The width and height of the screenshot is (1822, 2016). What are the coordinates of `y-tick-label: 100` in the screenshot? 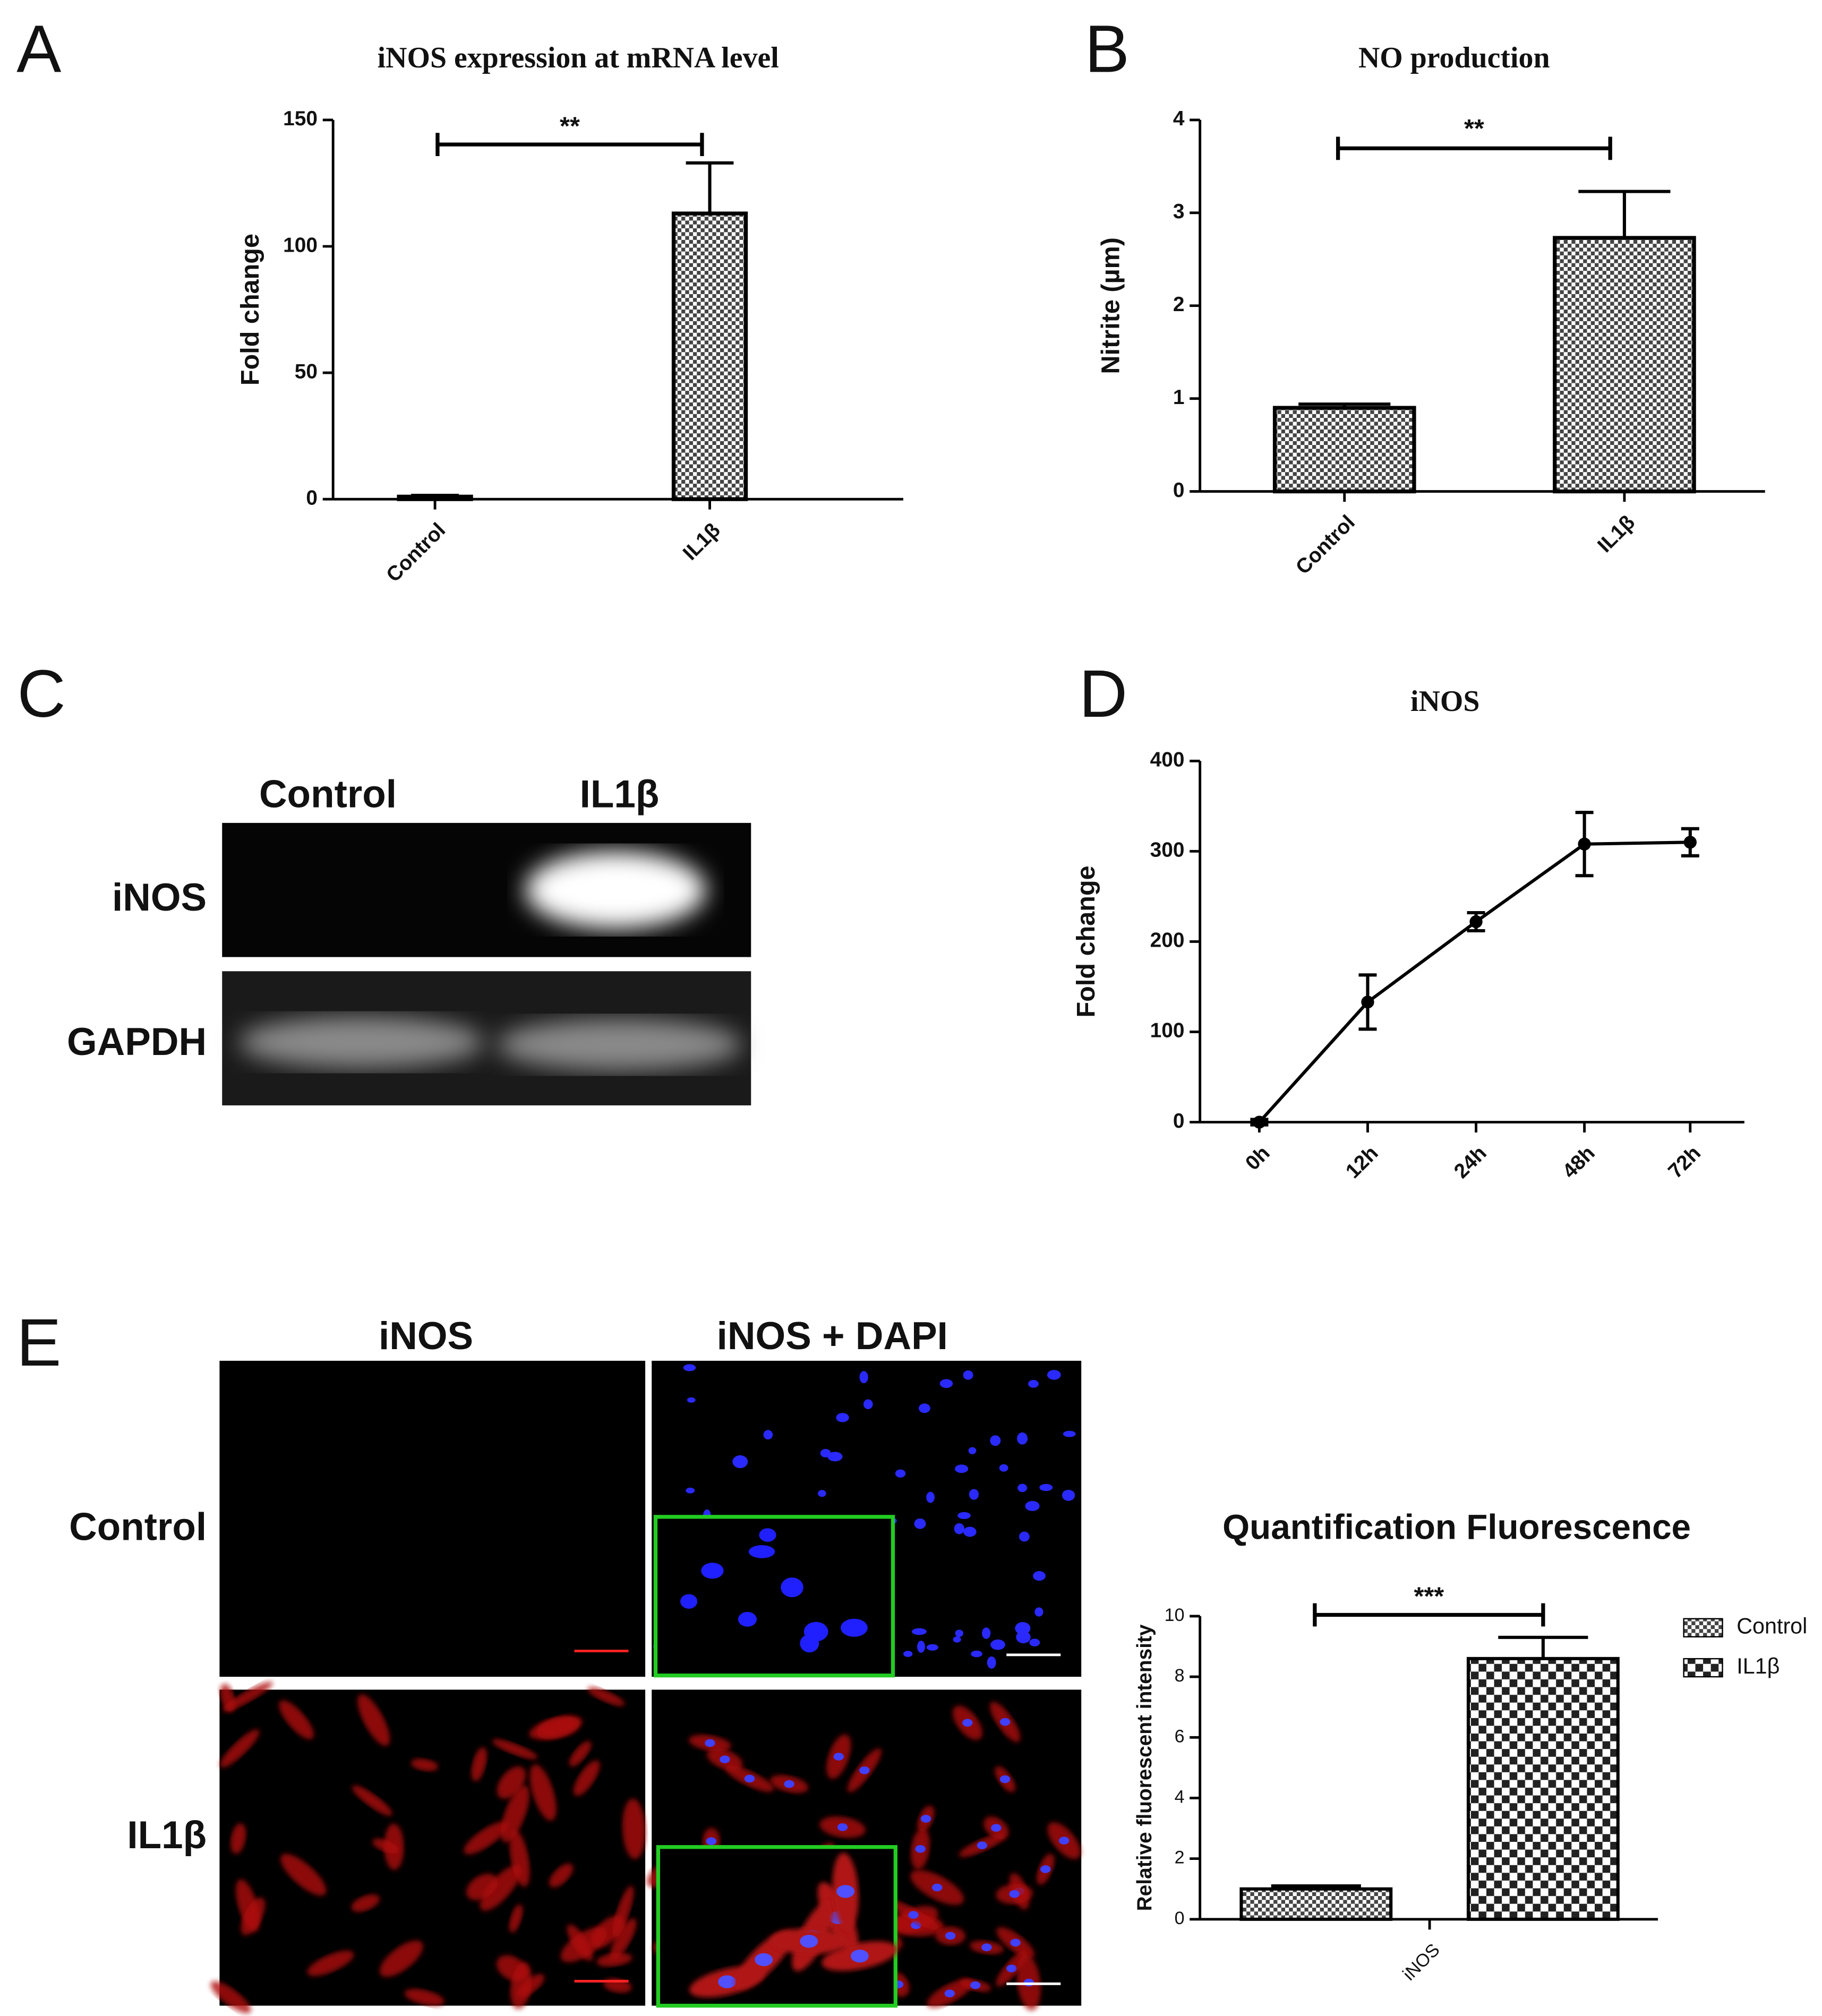 It's located at (300, 245).